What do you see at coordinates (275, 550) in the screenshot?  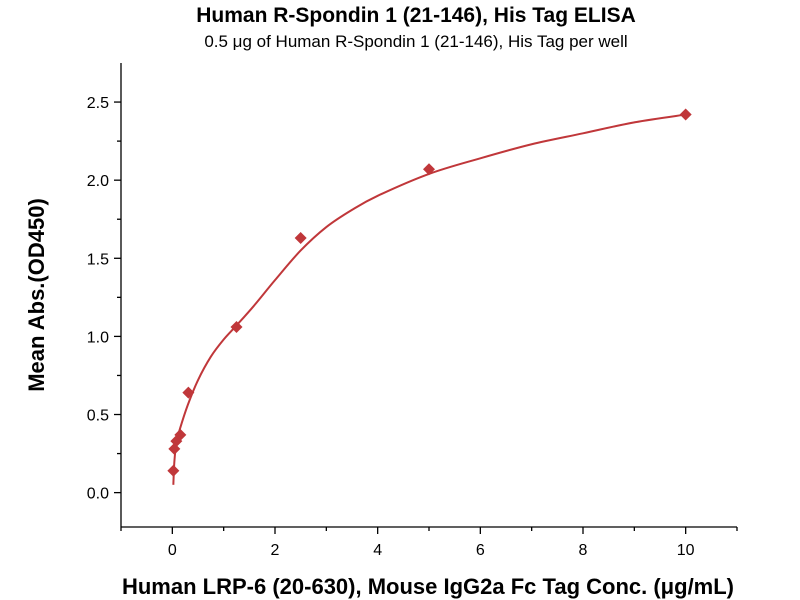 I see `x-tick-label: 2` at bounding box center [275, 550].